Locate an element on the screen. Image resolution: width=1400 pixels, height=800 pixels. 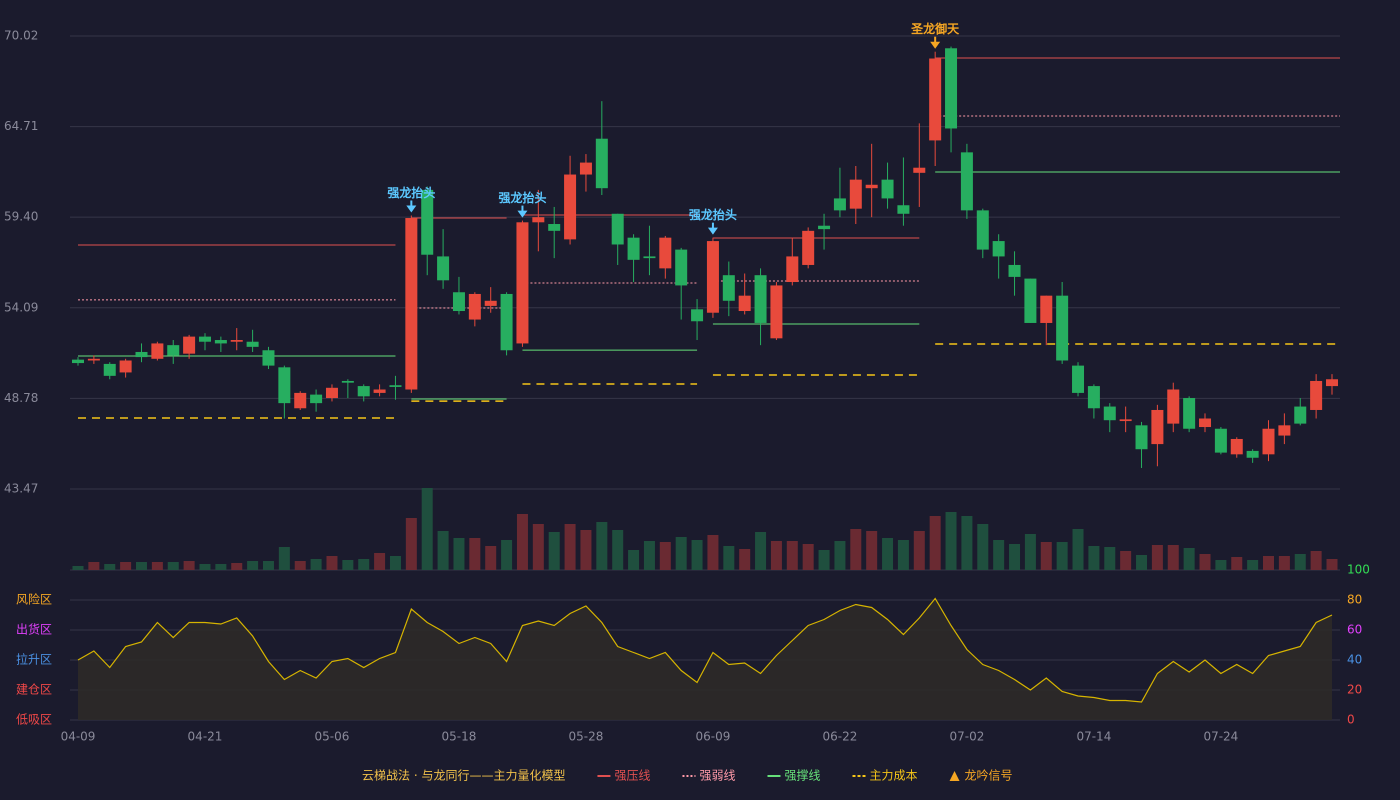
y-tick-label: 20 is located at coordinates (1354, 690).